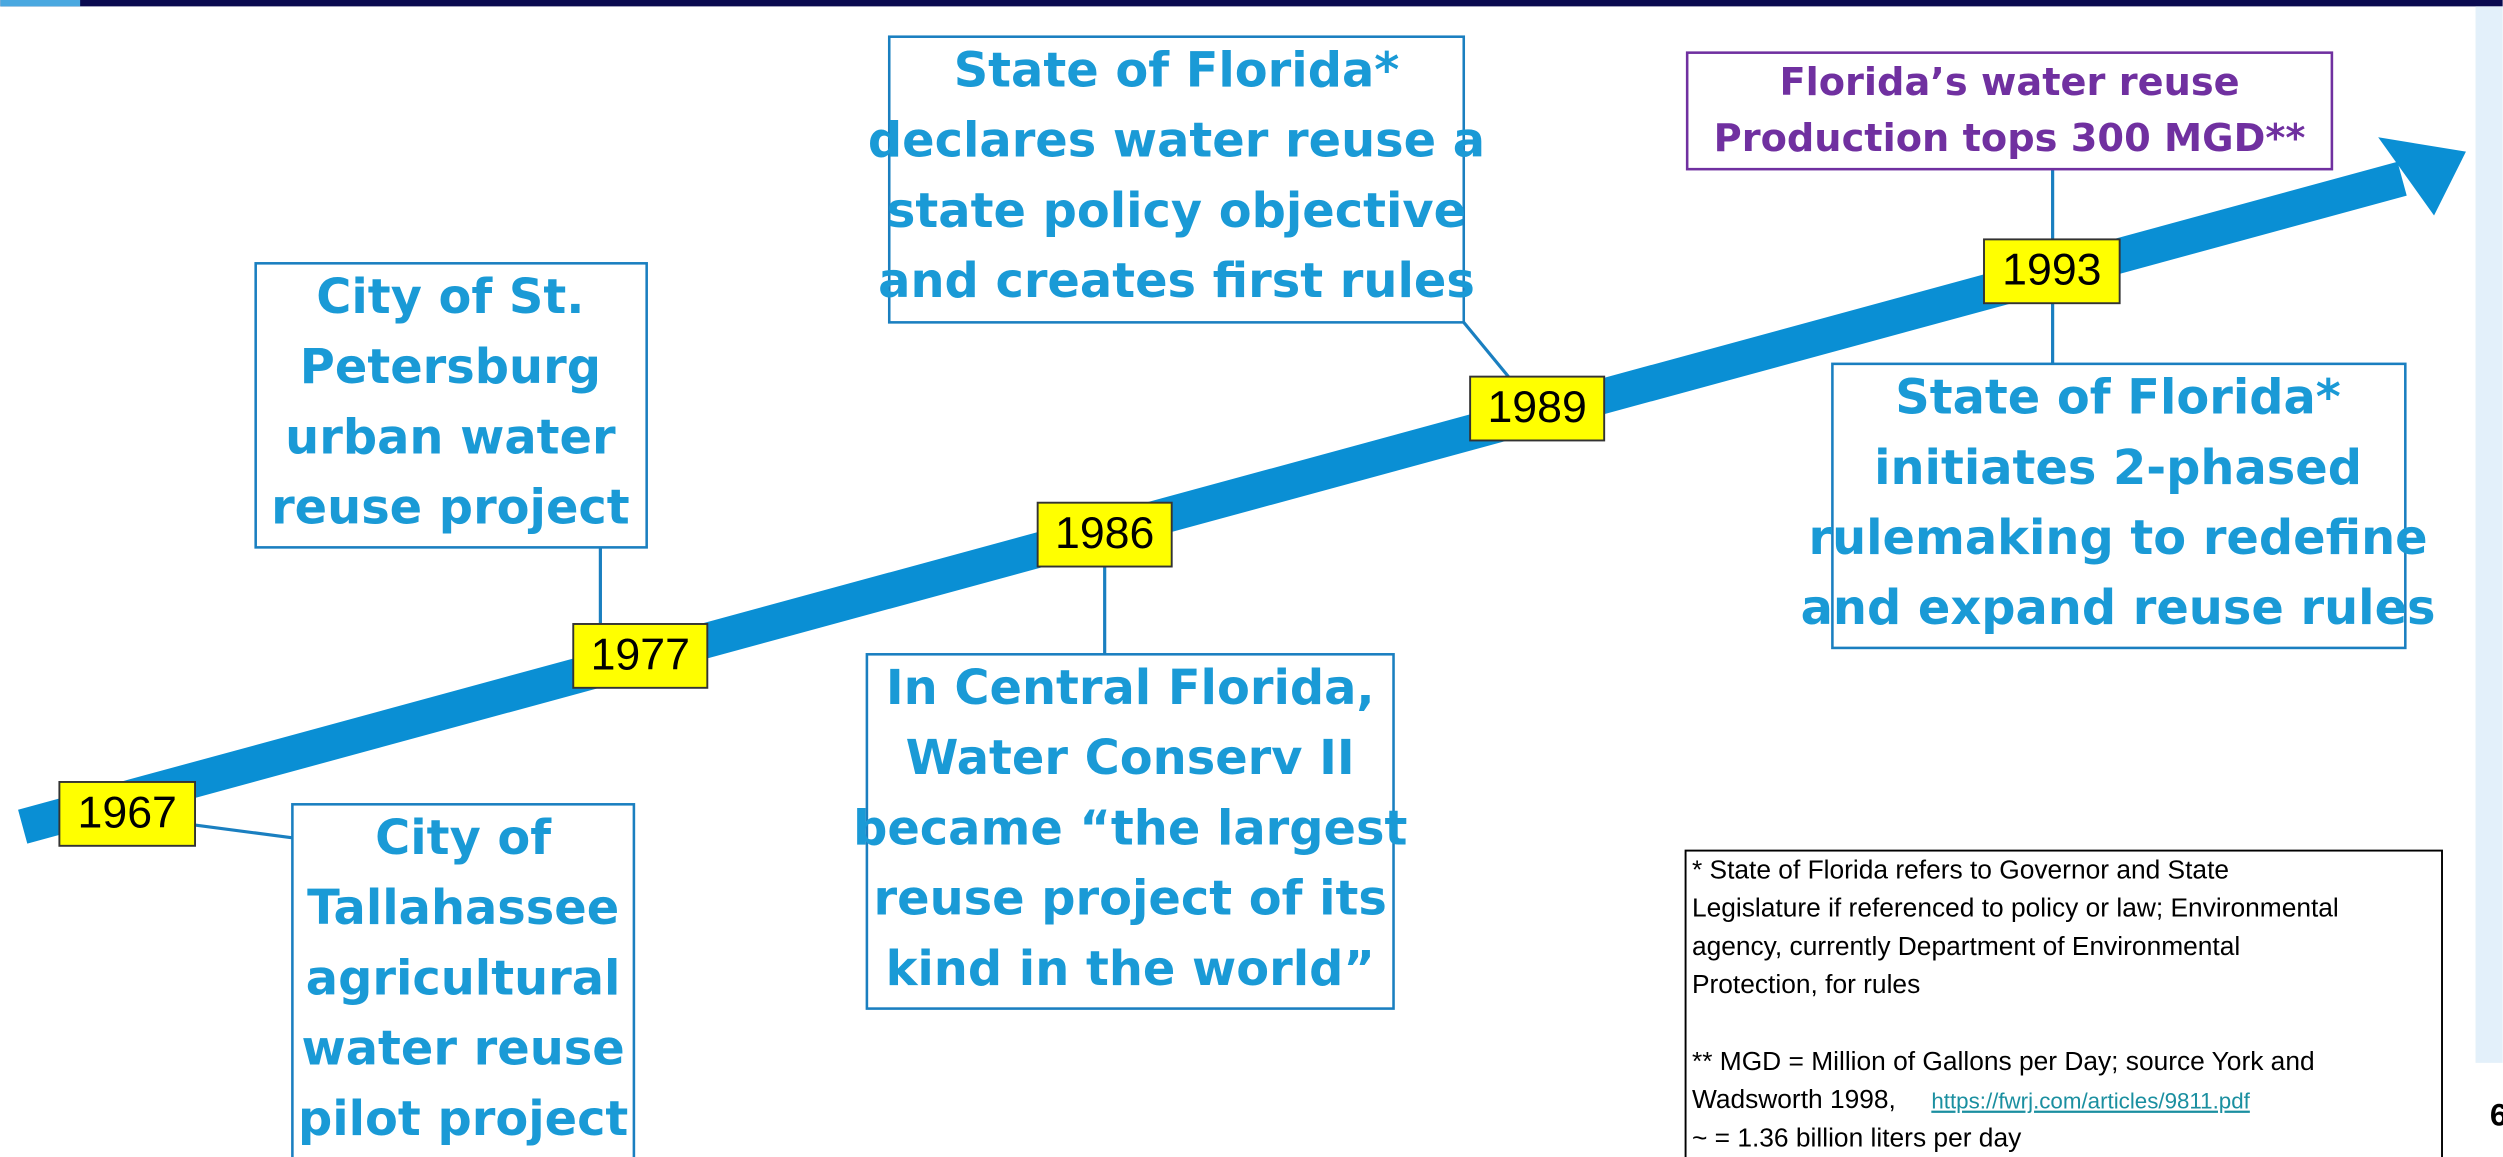 This screenshot has height=1157, width=2503. Describe the element at coordinates (2009, 82) in the screenshot. I see `milestone-text: Florida’s water reuse` at that location.